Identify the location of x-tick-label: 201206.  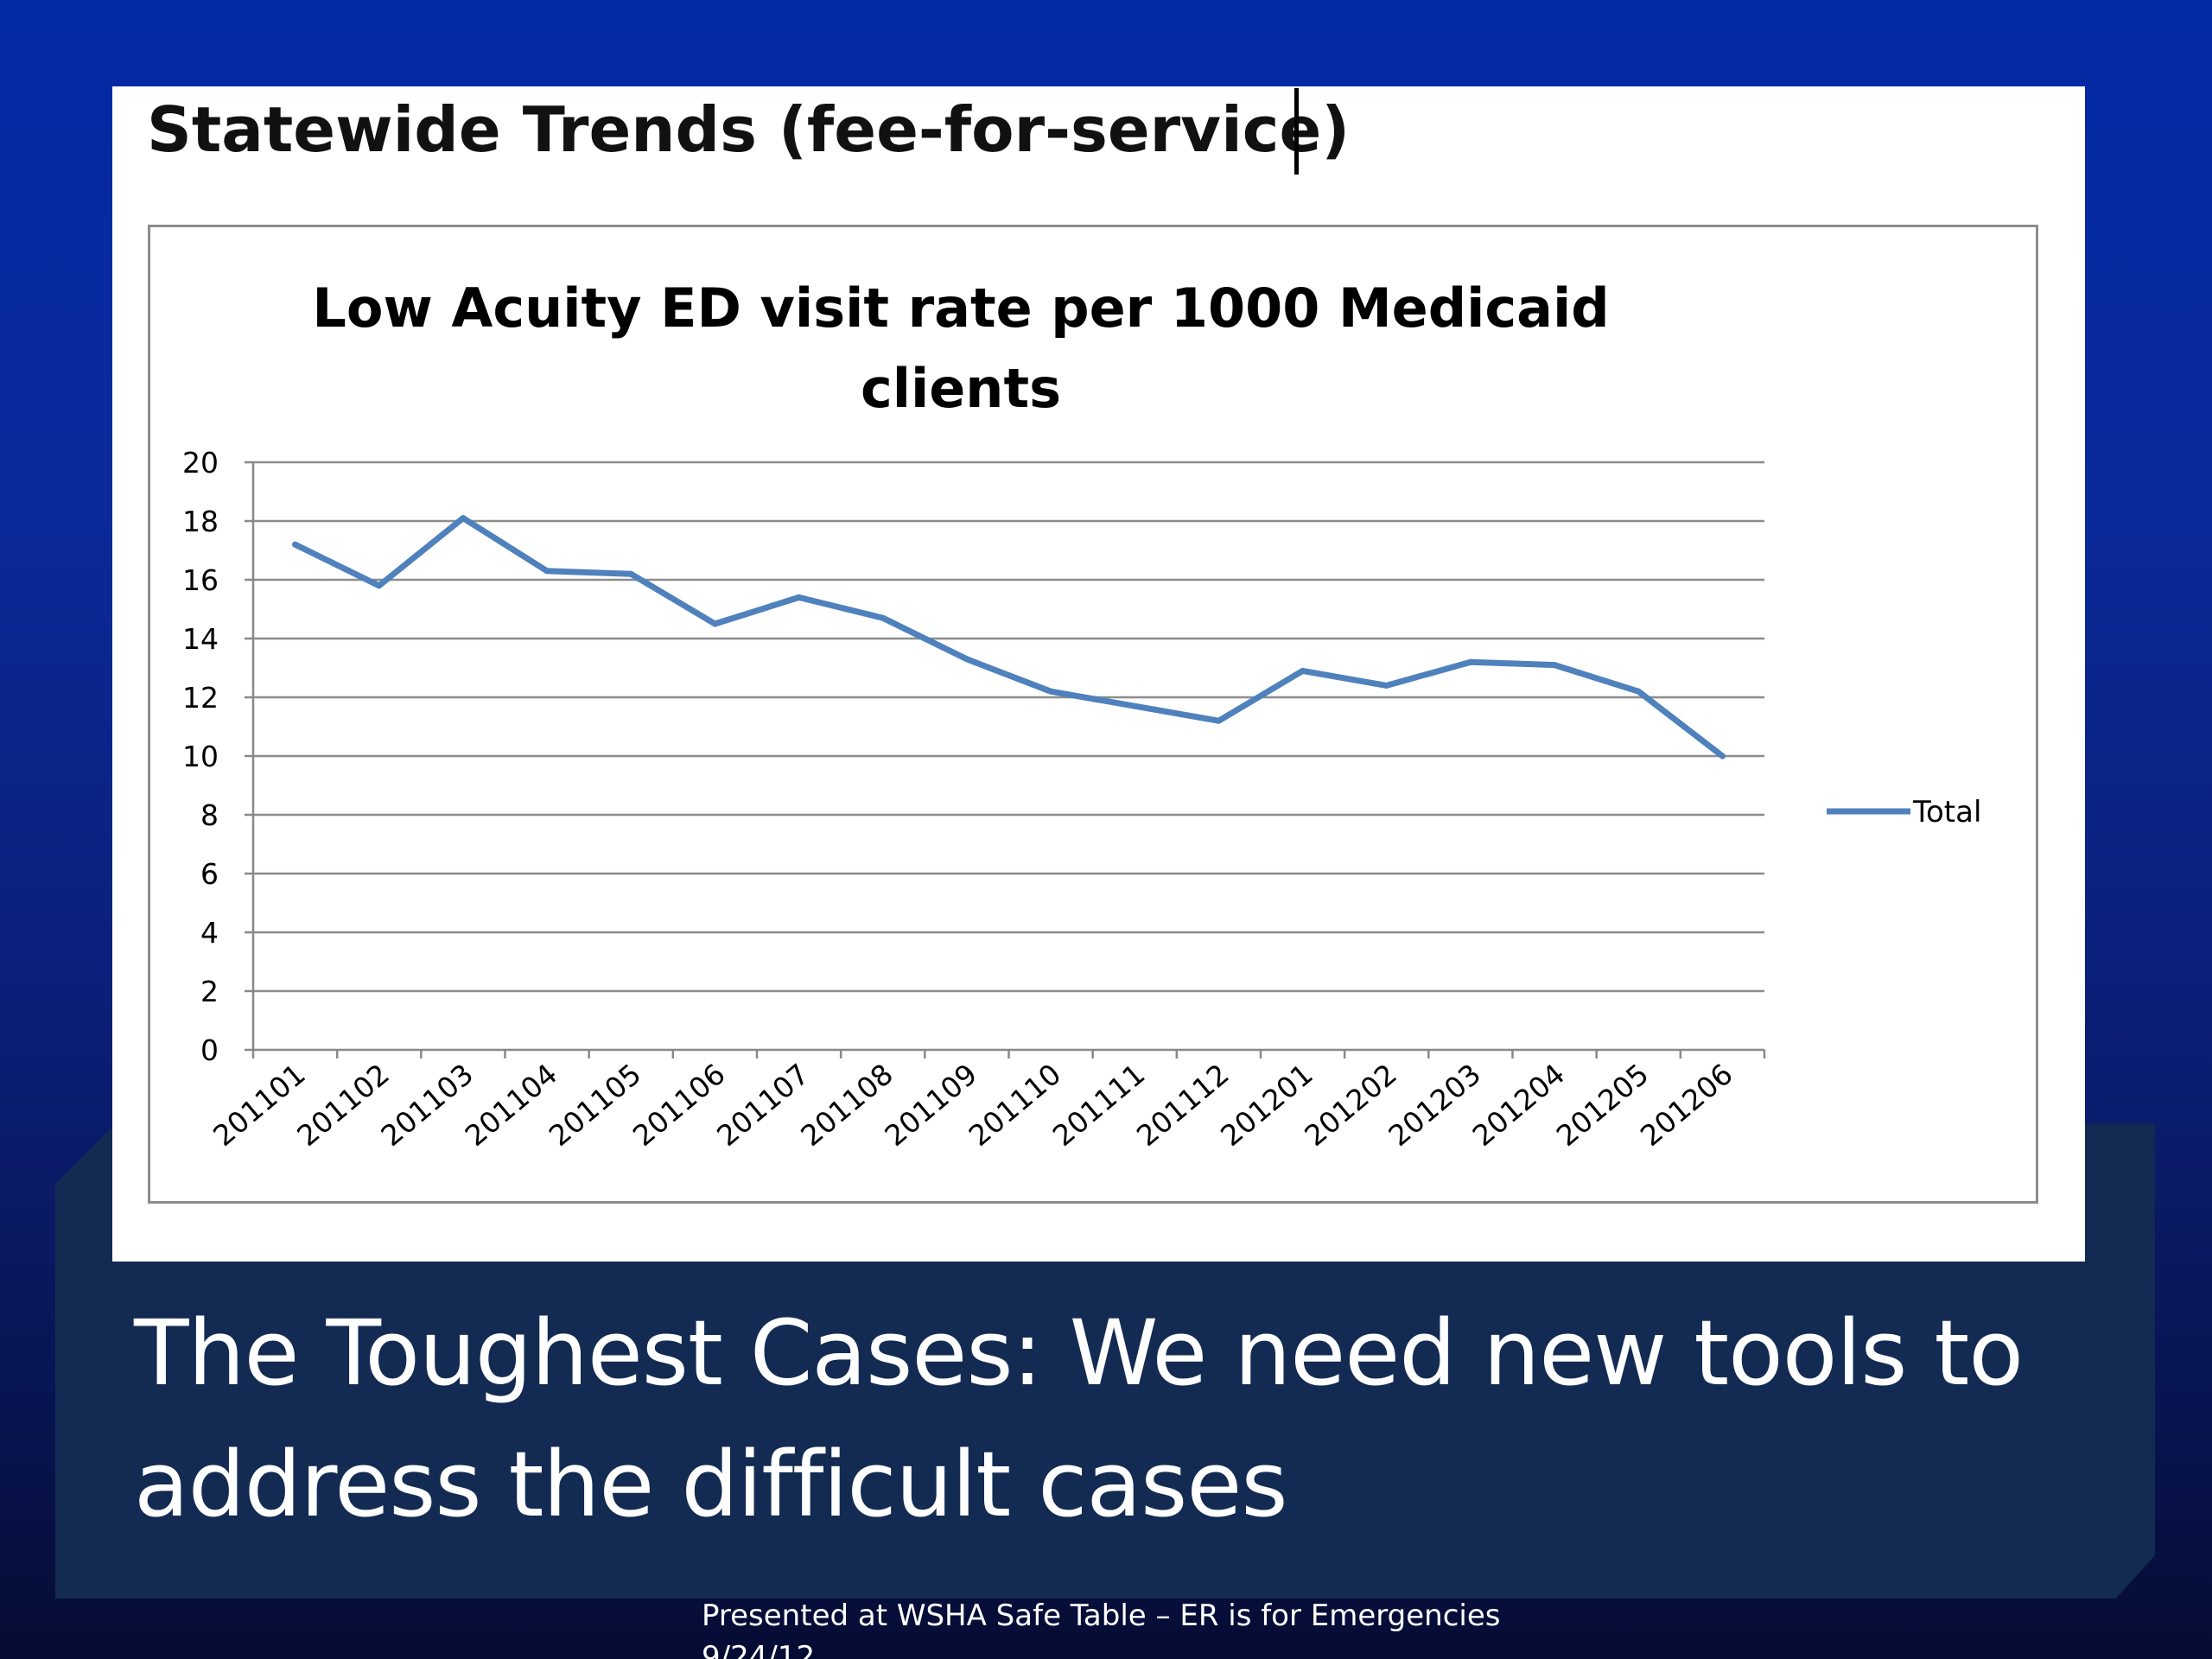
(1686, 1105).